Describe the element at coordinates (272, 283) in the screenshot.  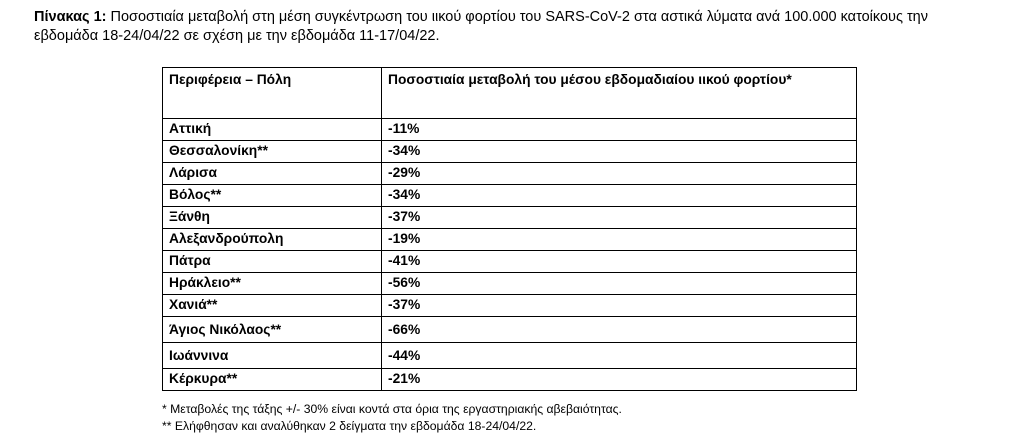
I see `city-cell: Ηράκλειο**` at that location.